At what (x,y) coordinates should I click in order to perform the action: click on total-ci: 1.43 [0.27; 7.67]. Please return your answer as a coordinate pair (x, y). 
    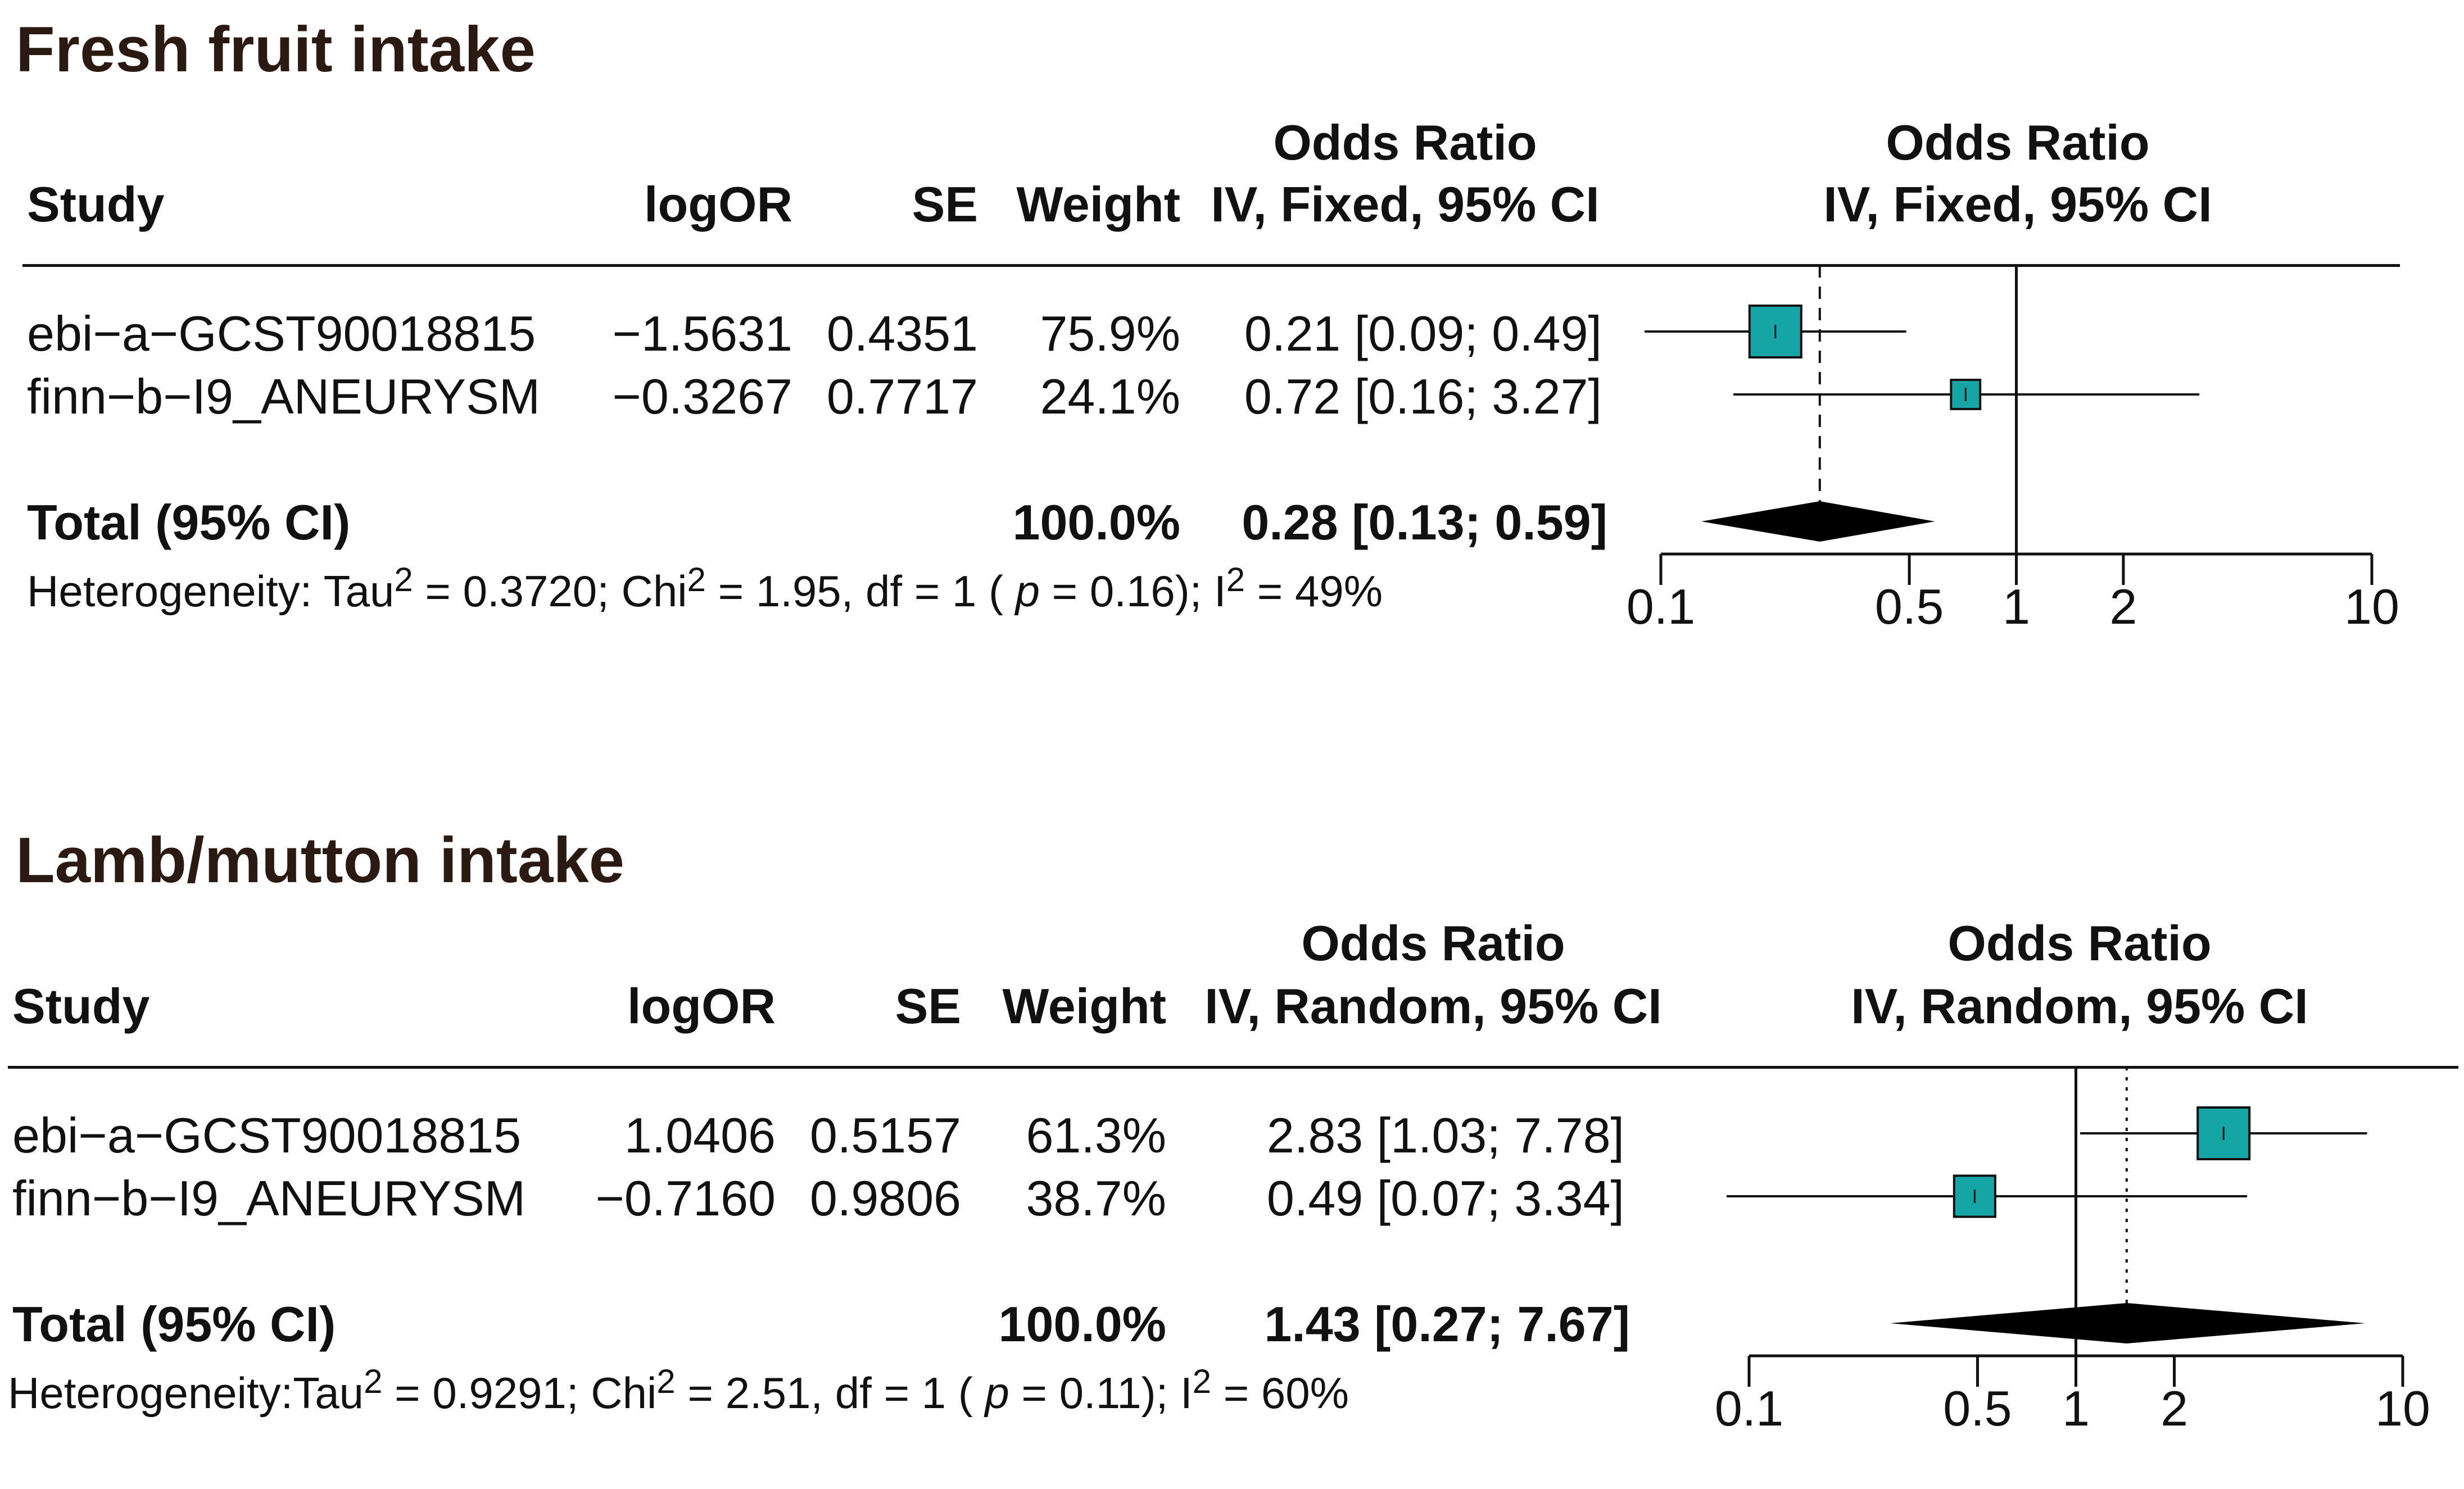
    Looking at the image, I should click on (1447, 1324).